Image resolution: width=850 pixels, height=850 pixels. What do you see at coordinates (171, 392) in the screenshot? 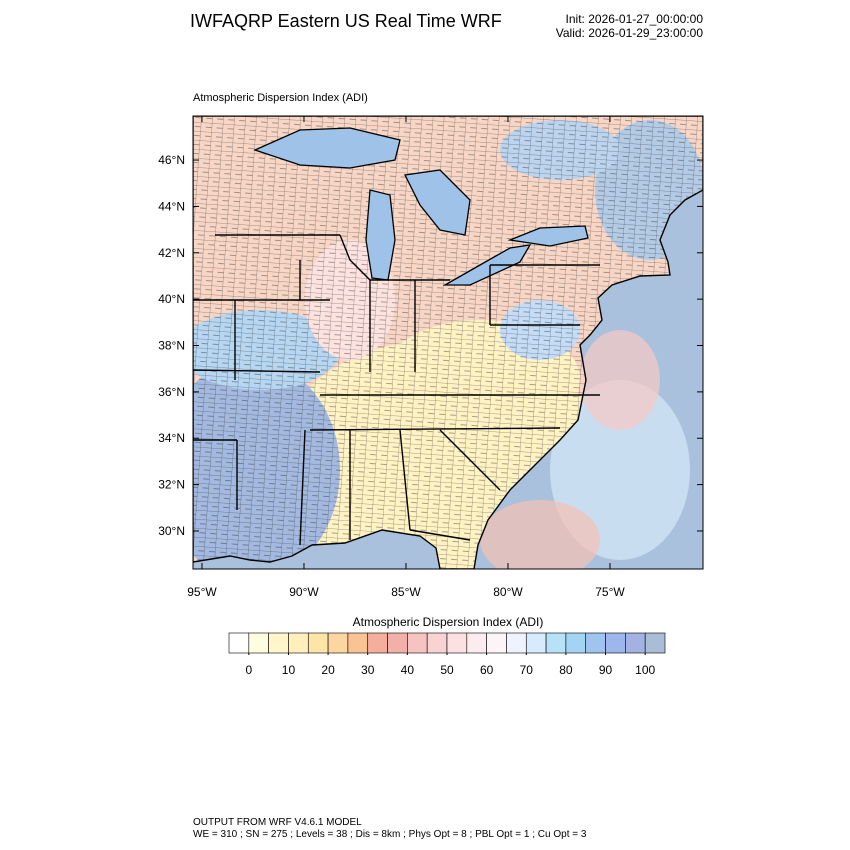
I see `y-tick-label: 36°N` at bounding box center [171, 392].